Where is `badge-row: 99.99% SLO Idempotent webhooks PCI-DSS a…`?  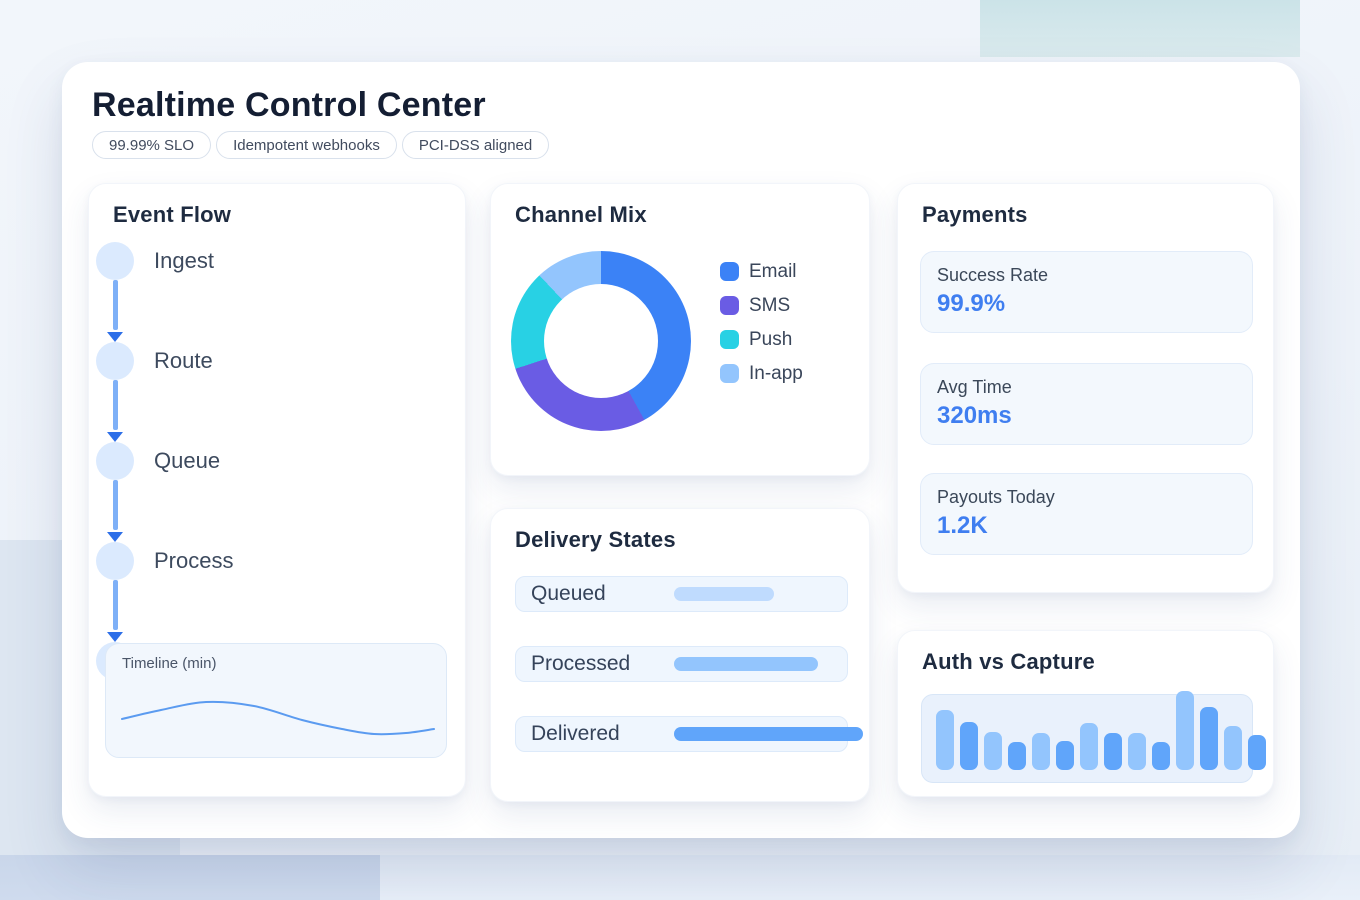
badge-row: 99.99% SLO Idempotent webhooks PCI-DSS a… is located at coordinates (321, 145).